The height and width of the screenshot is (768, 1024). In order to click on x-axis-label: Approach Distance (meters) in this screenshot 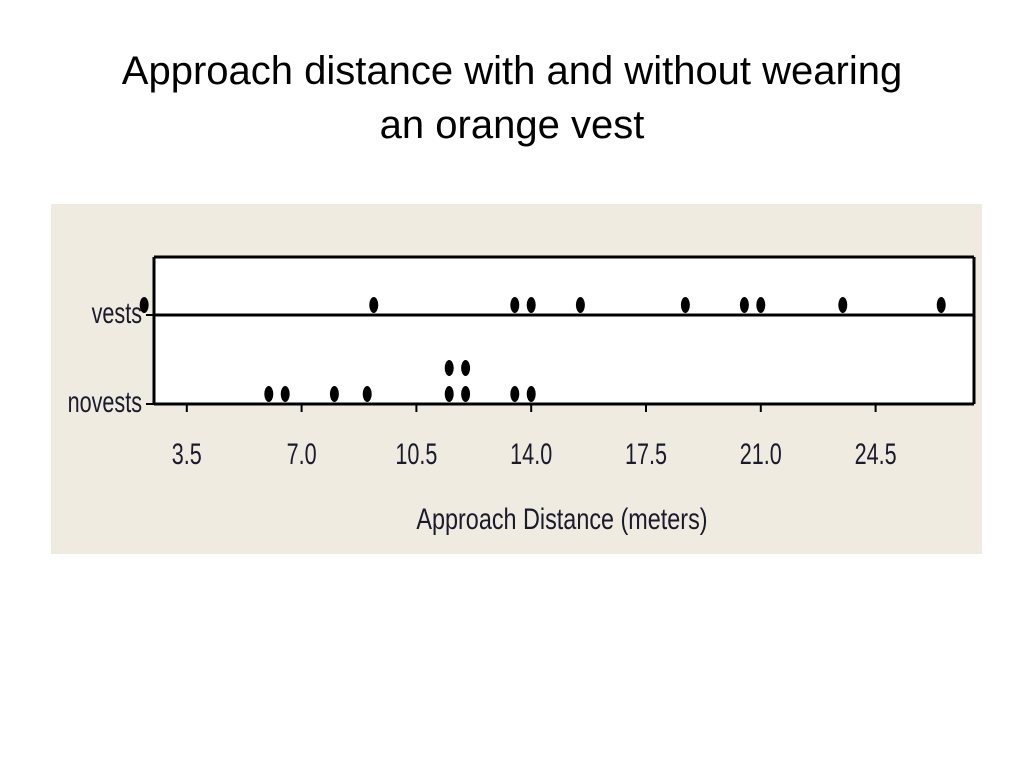, I will do `click(561, 518)`.